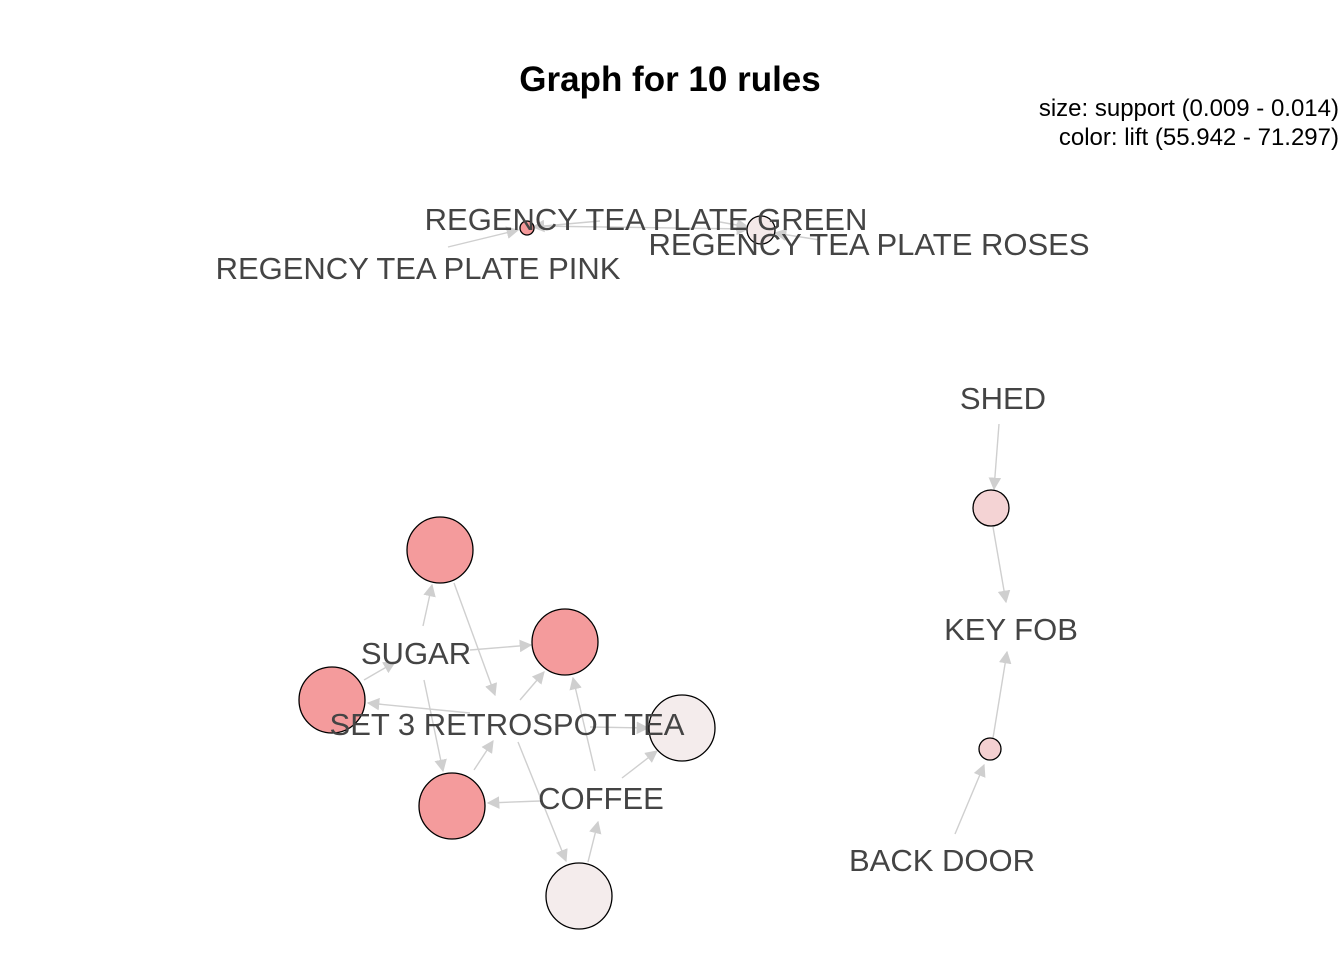 The height and width of the screenshot is (960, 1344). I want to click on item-label-back-door: BACK DOOR, so click(942, 860).